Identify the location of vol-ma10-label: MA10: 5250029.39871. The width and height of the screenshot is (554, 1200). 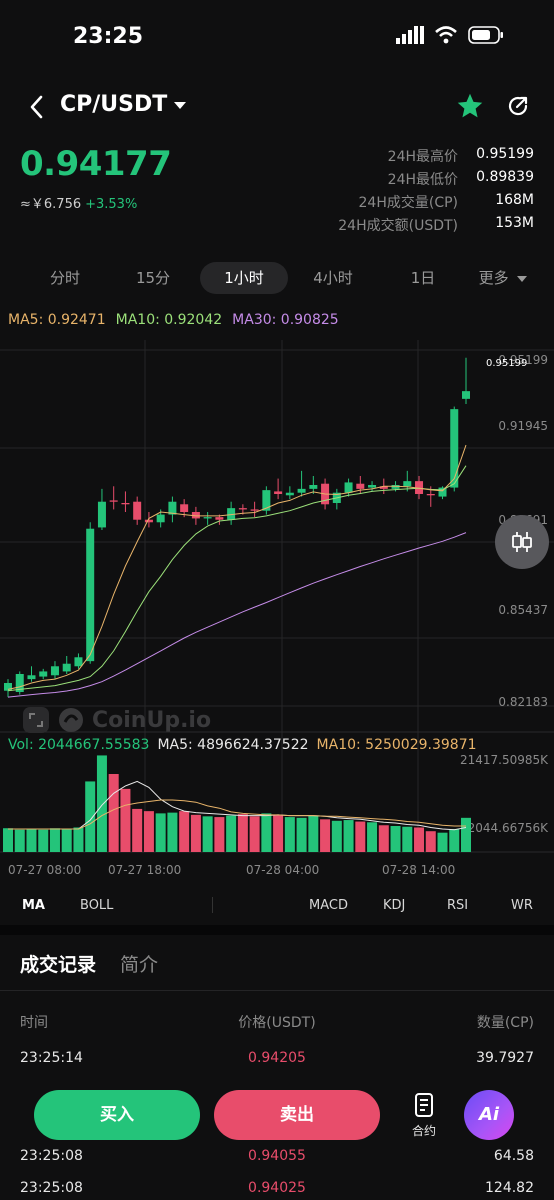
(396, 745).